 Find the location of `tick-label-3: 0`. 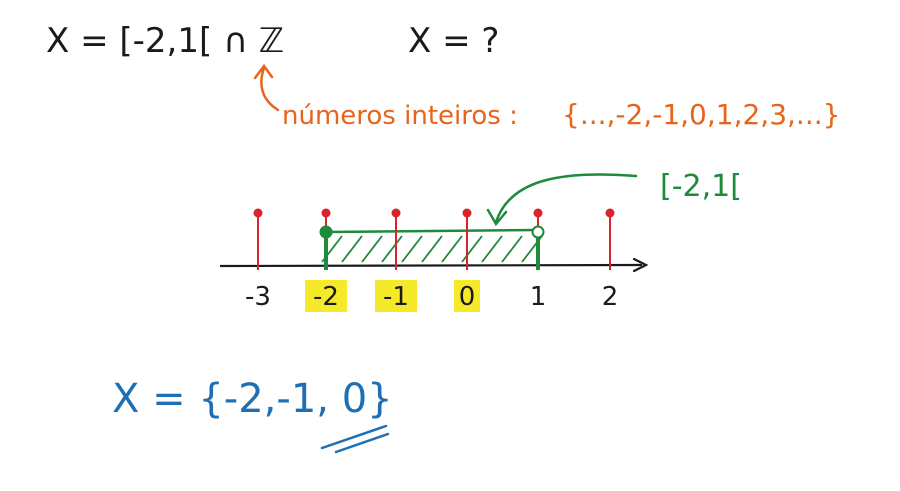

tick-label-3: 0 is located at coordinates (467, 297).